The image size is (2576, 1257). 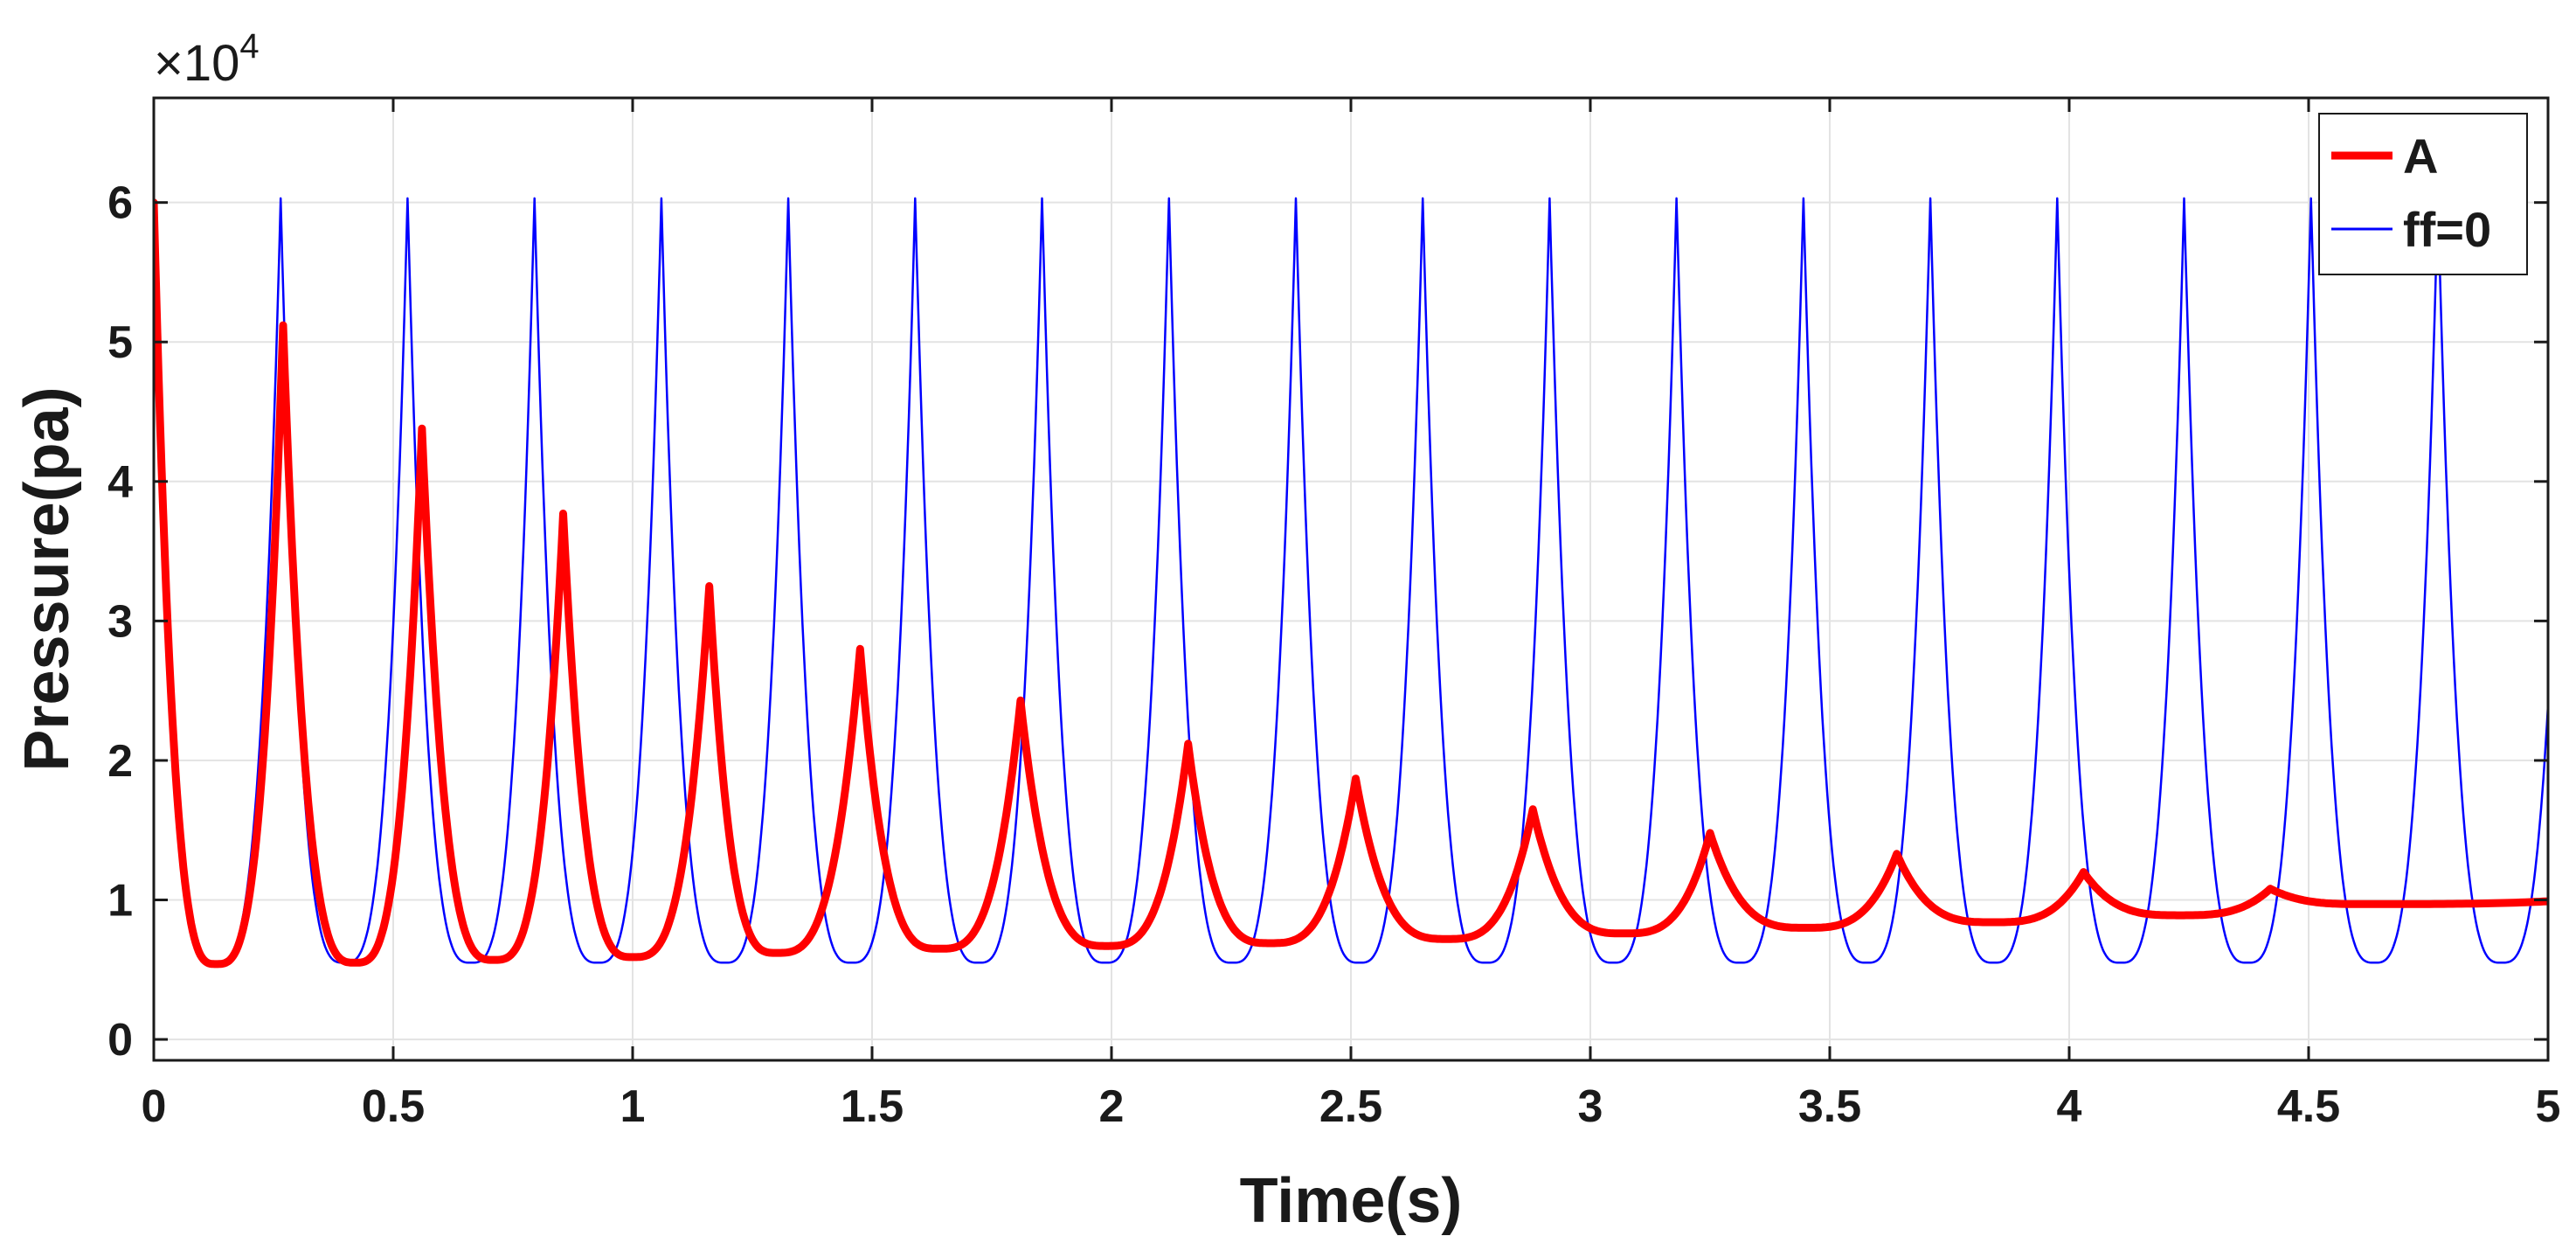 What do you see at coordinates (633, 1106) in the screenshot?
I see `x-tick-label: 1` at bounding box center [633, 1106].